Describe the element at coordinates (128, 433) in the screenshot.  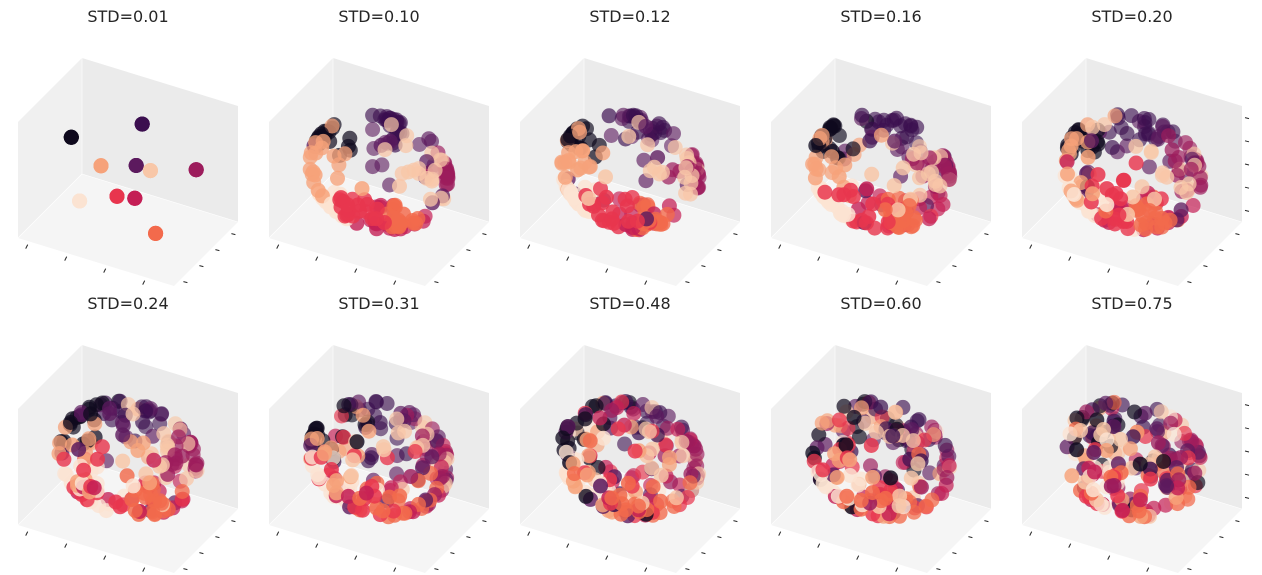
I see `scatter3d-plot: STD=0.24` at that location.